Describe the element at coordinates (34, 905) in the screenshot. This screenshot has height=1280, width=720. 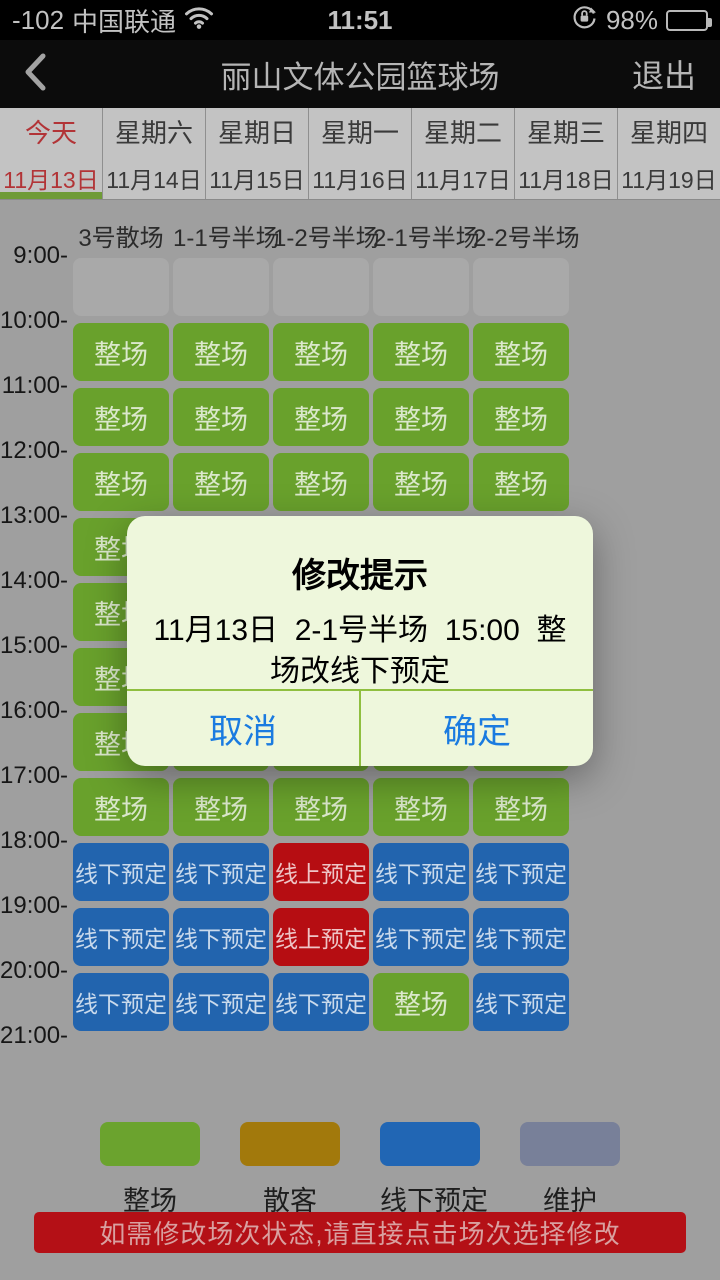
I see `time-label: 19:00-` at that location.